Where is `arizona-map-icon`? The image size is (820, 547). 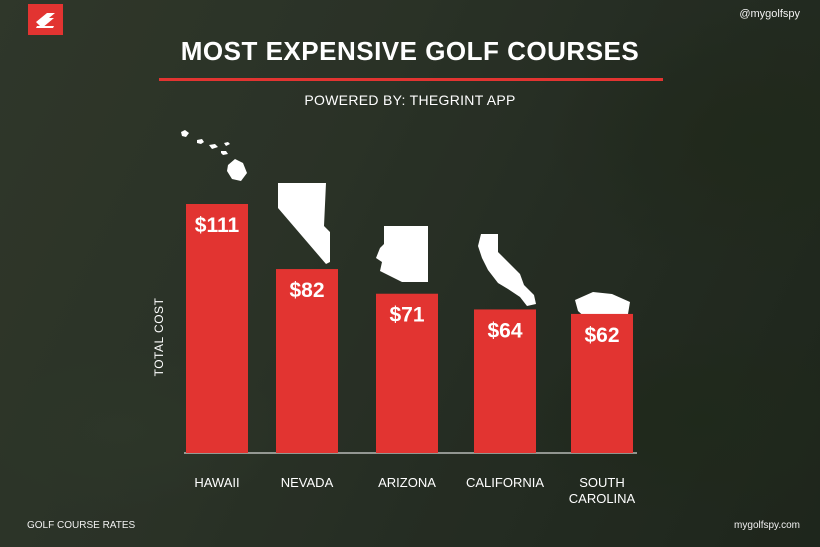 arizona-map-icon is located at coordinates (402, 254).